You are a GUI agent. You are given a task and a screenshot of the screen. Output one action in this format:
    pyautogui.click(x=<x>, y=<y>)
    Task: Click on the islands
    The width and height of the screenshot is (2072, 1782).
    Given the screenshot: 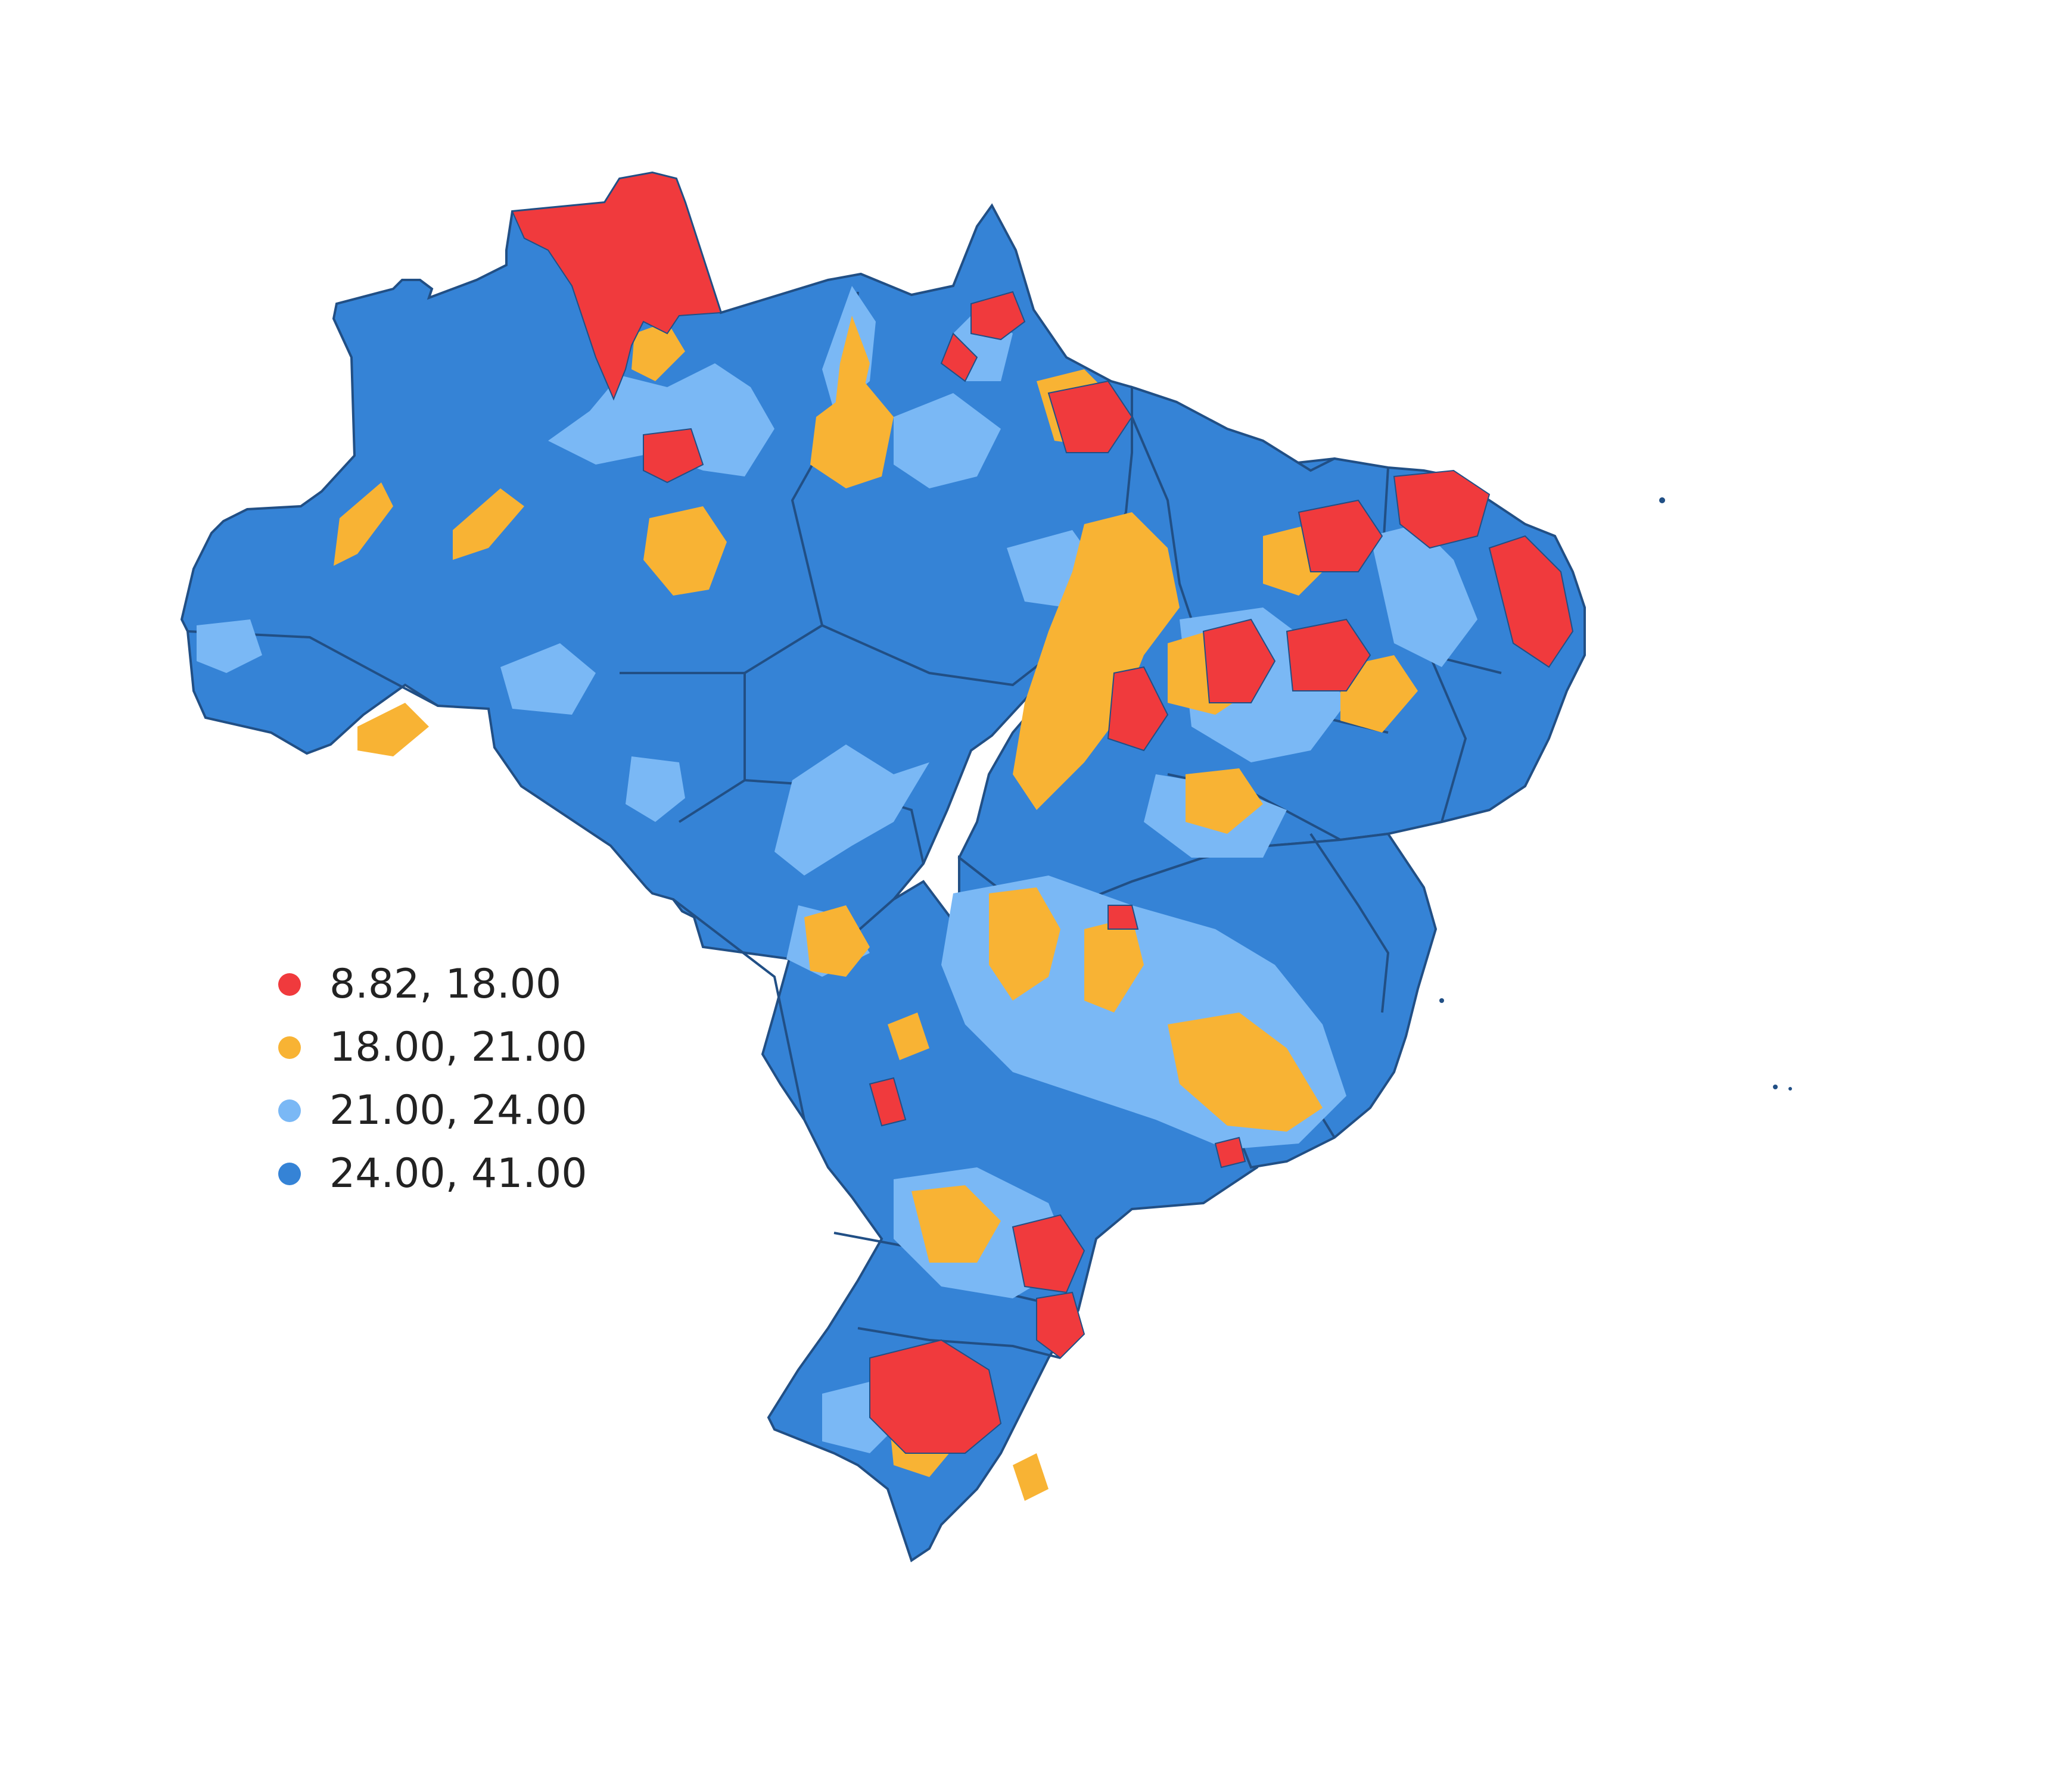 What is the action you would take?
    pyautogui.click(x=1615, y=794)
    